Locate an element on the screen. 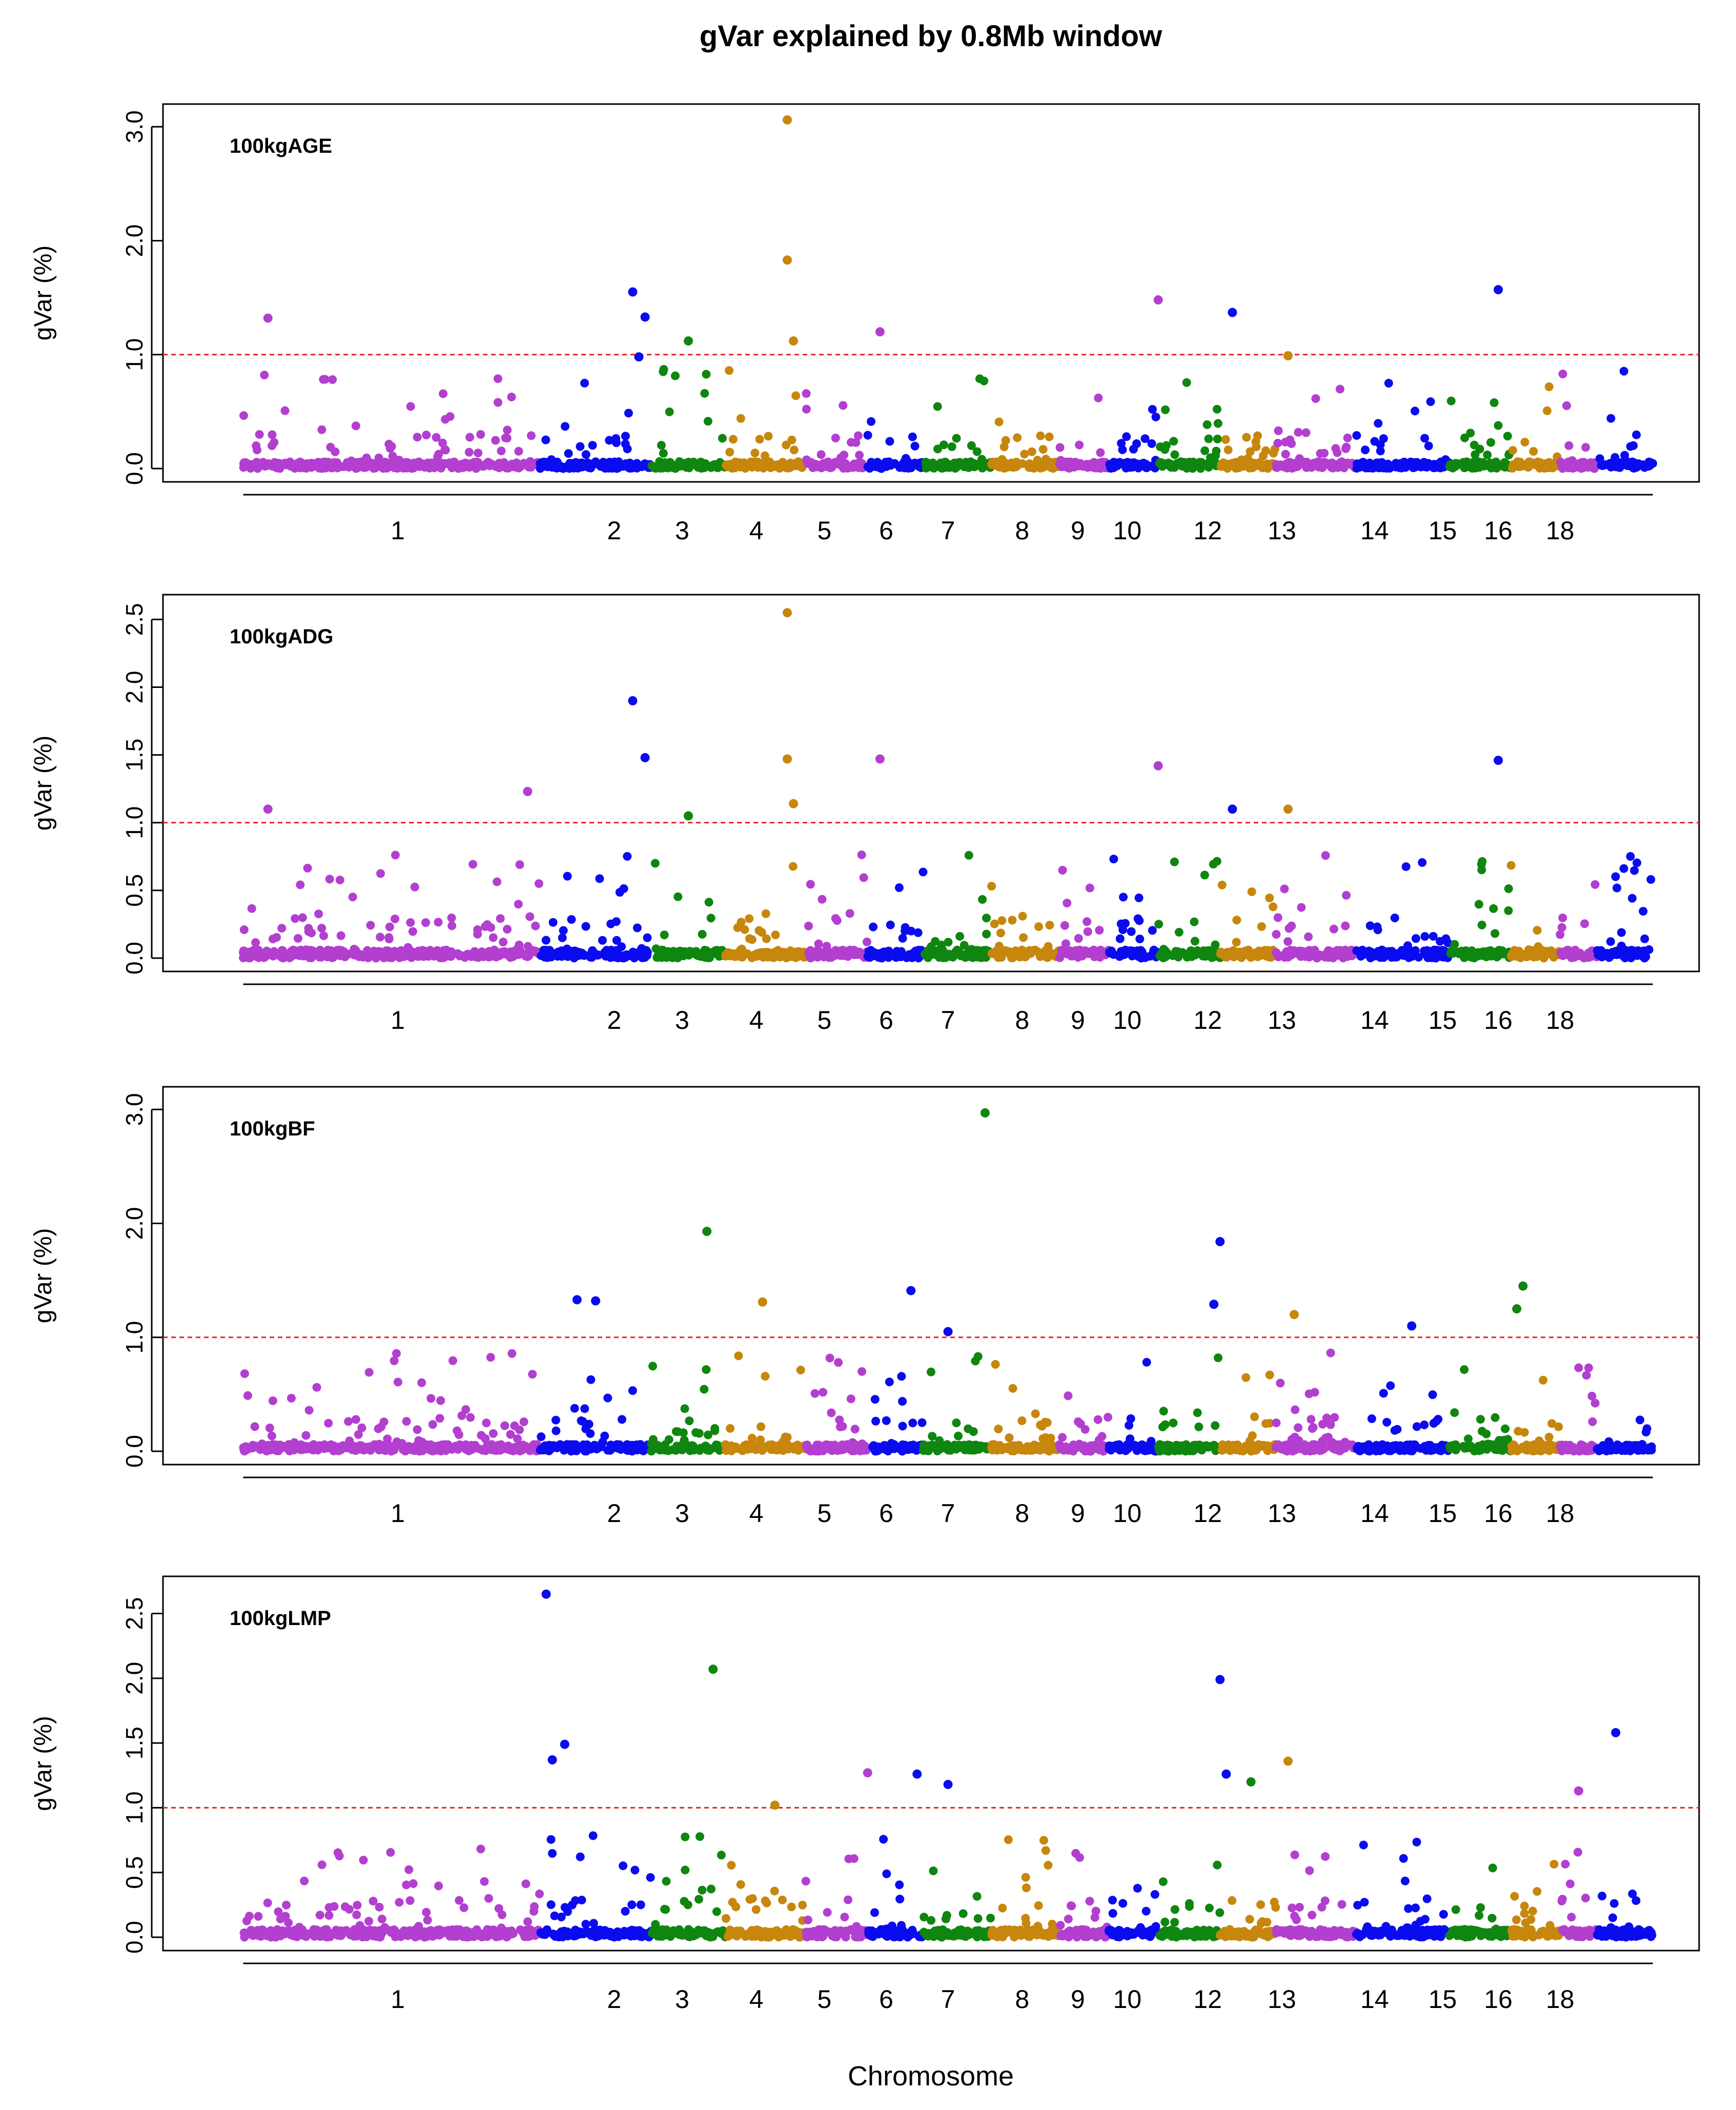 This screenshot has width=1736, height=2110. peak-point-chr2 is located at coordinates (632, 700).